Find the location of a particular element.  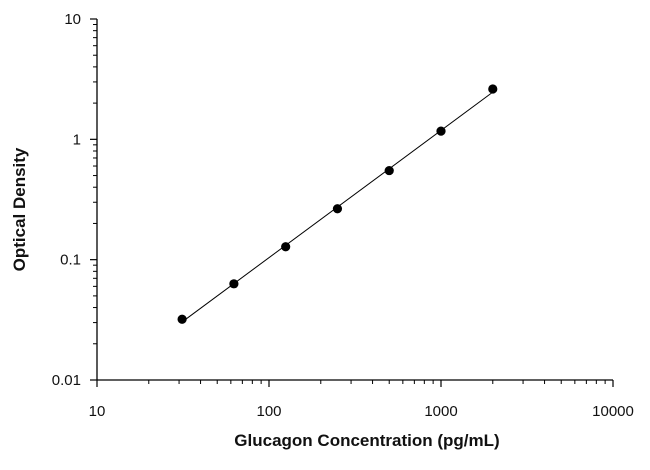

x-tick-label: 100 is located at coordinates (268, 411).